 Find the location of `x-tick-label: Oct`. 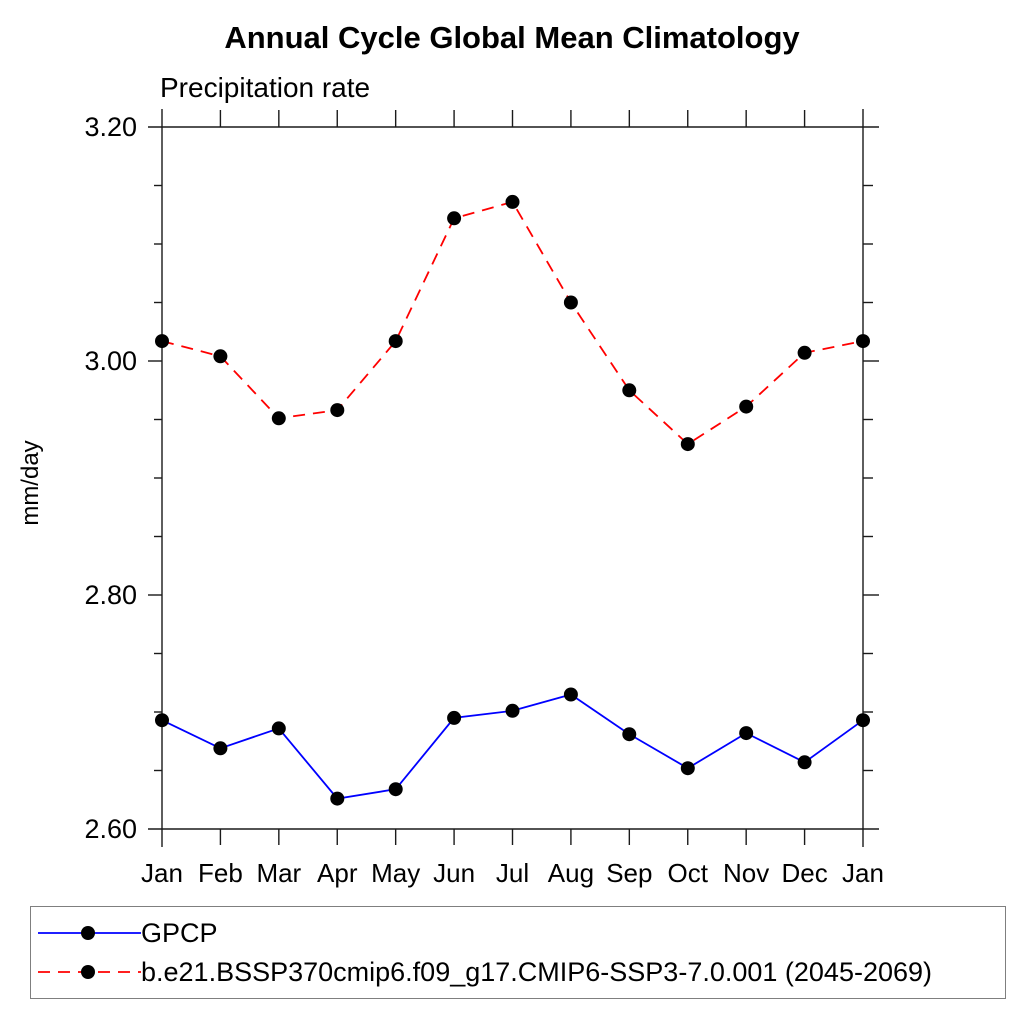

x-tick-label: Oct is located at coordinates (688, 873).